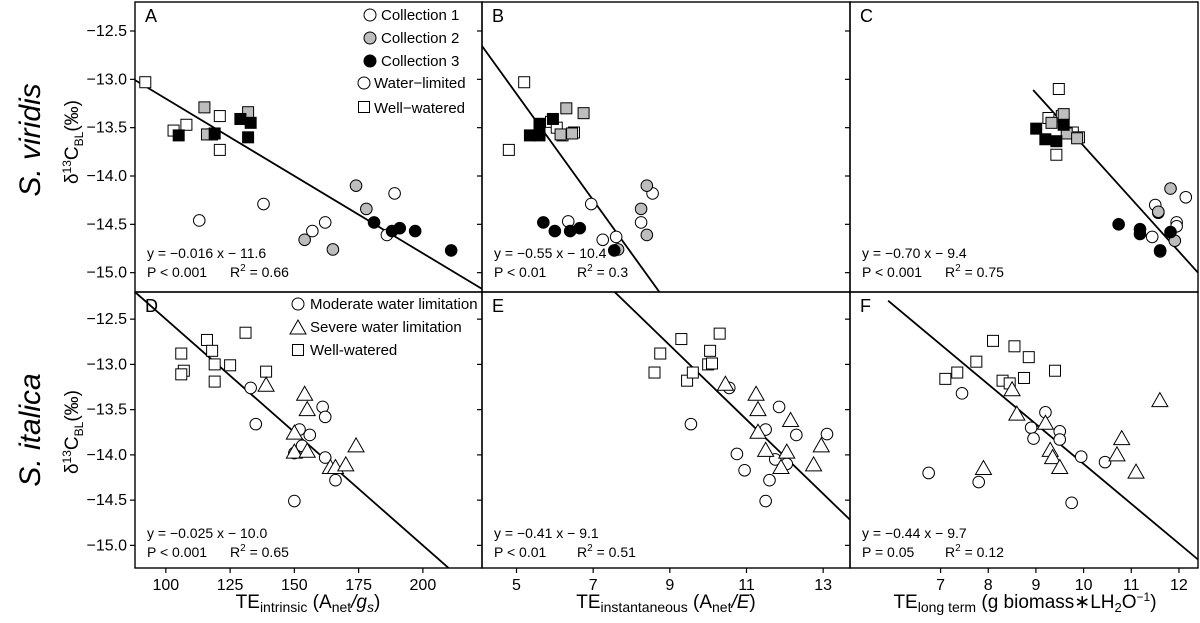 Image resolution: width=1200 pixels, height=623 pixels. What do you see at coordinates (982, 552) in the screenshot?
I see `r-squared-value: = 0.12` at bounding box center [982, 552].